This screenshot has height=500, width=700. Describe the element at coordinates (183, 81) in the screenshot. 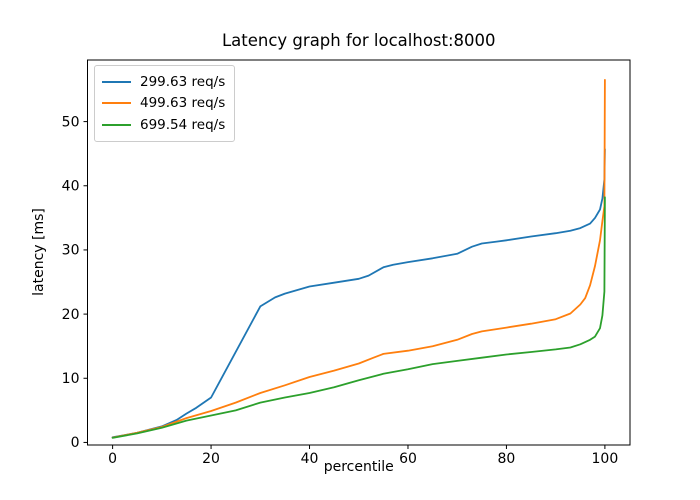

I see `legend-label-0: 299.63 req/s` at that location.